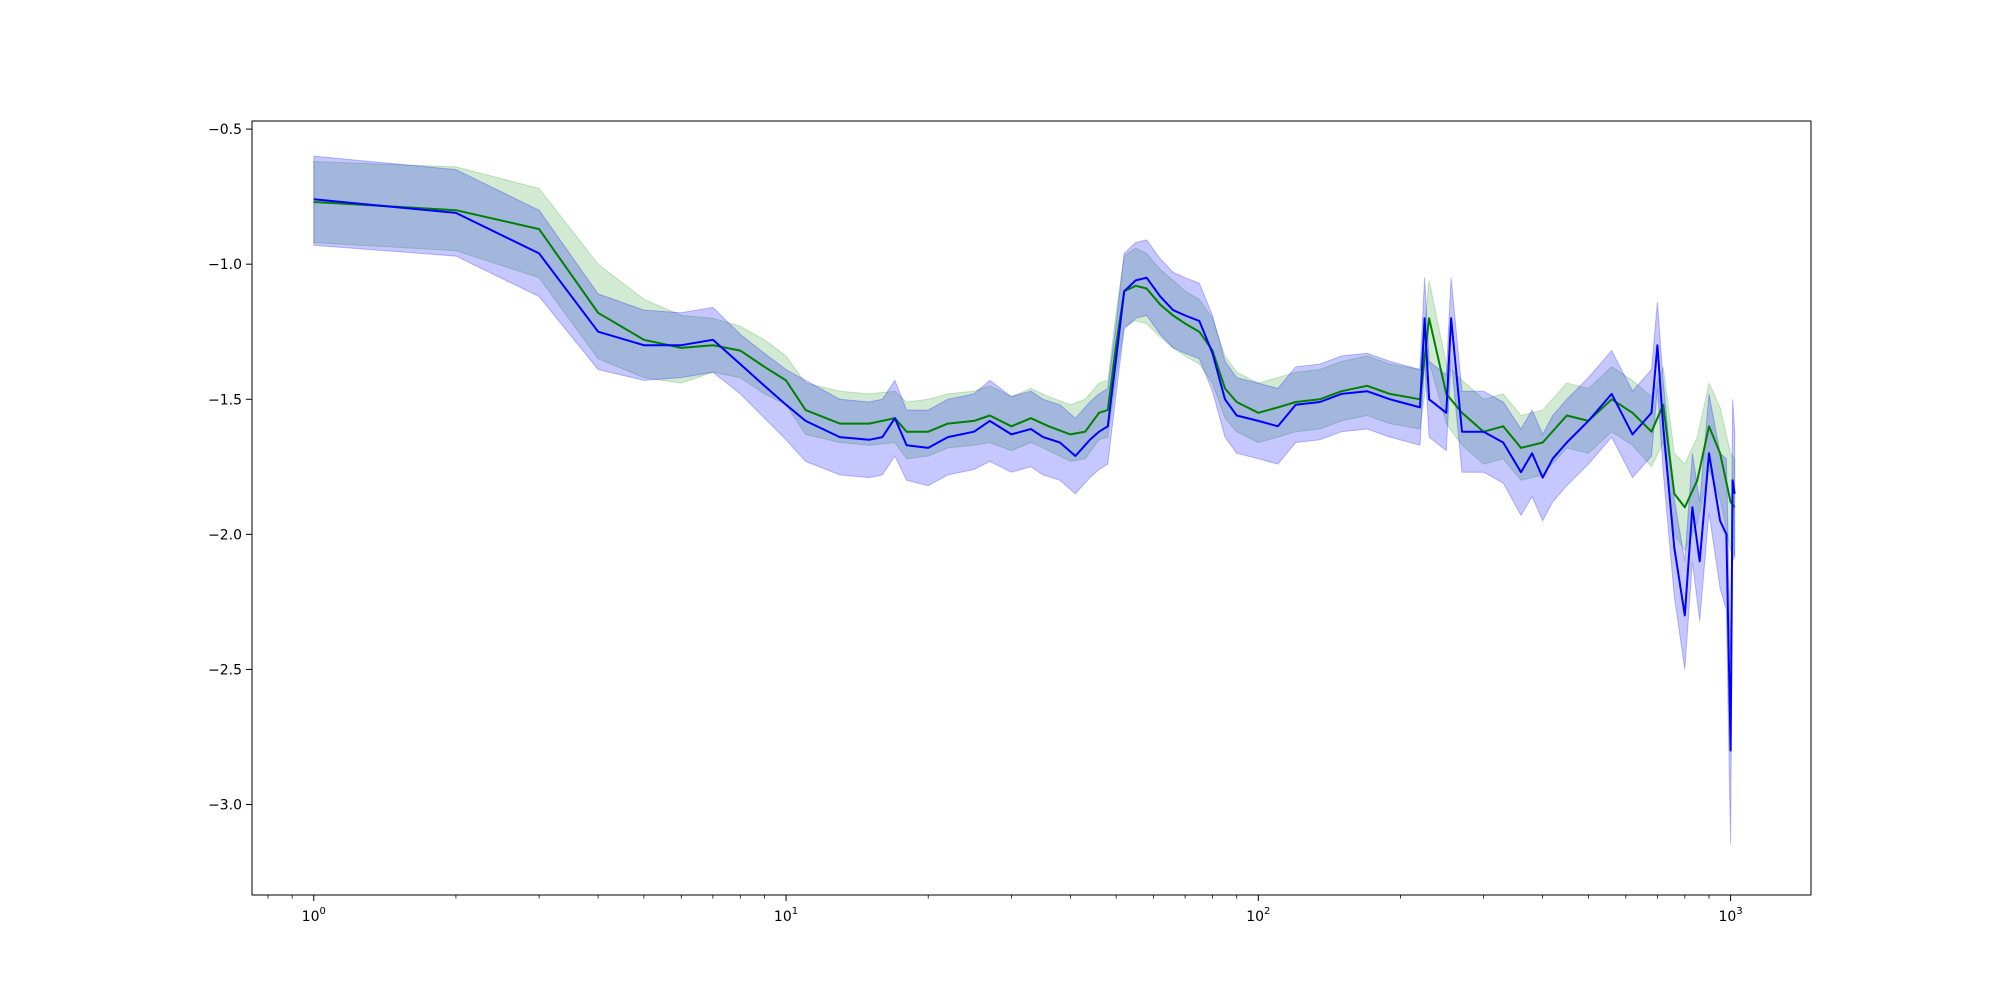  What do you see at coordinates (225, 265) in the screenshot?
I see `y-tick-label: −1.0` at bounding box center [225, 265].